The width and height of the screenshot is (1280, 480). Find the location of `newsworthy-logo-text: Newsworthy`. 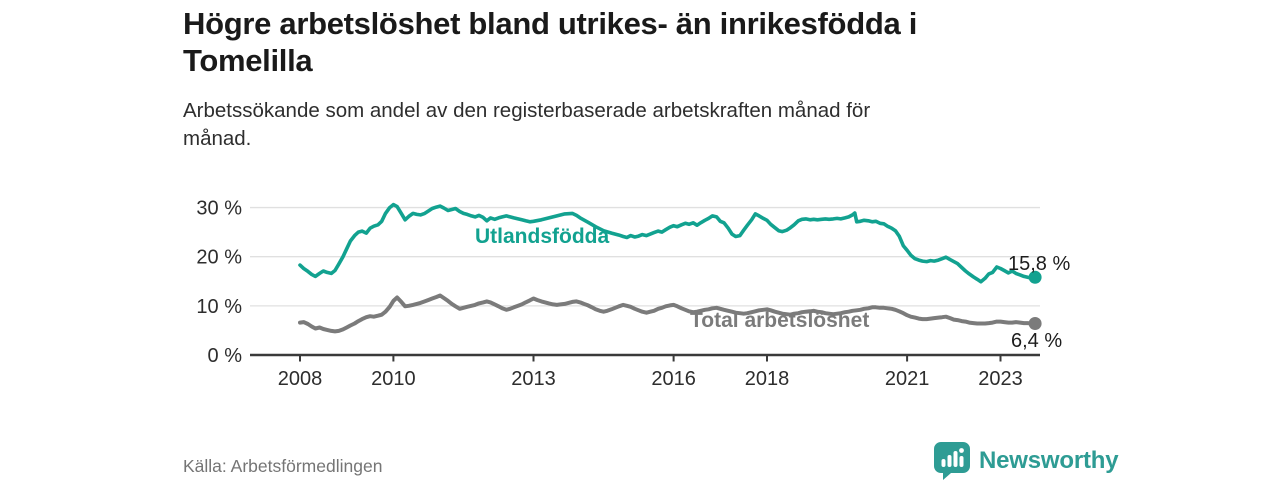

newsworthy-logo-text: Newsworthy is located at coordinates (1049, 460).